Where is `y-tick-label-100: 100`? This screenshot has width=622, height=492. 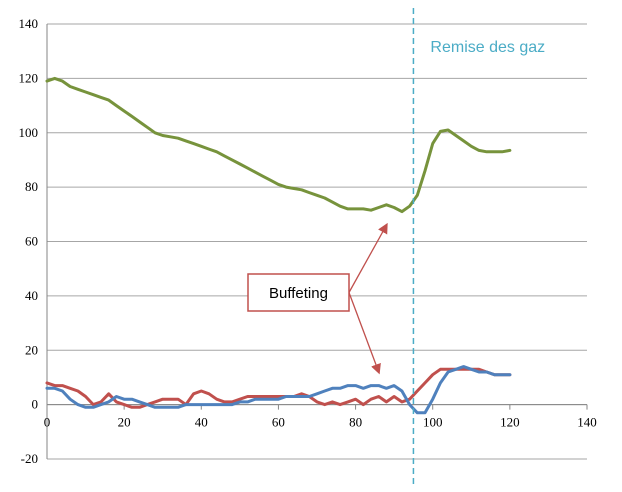 y-tick-label-100: 100 is located at coordinates (29, 132).